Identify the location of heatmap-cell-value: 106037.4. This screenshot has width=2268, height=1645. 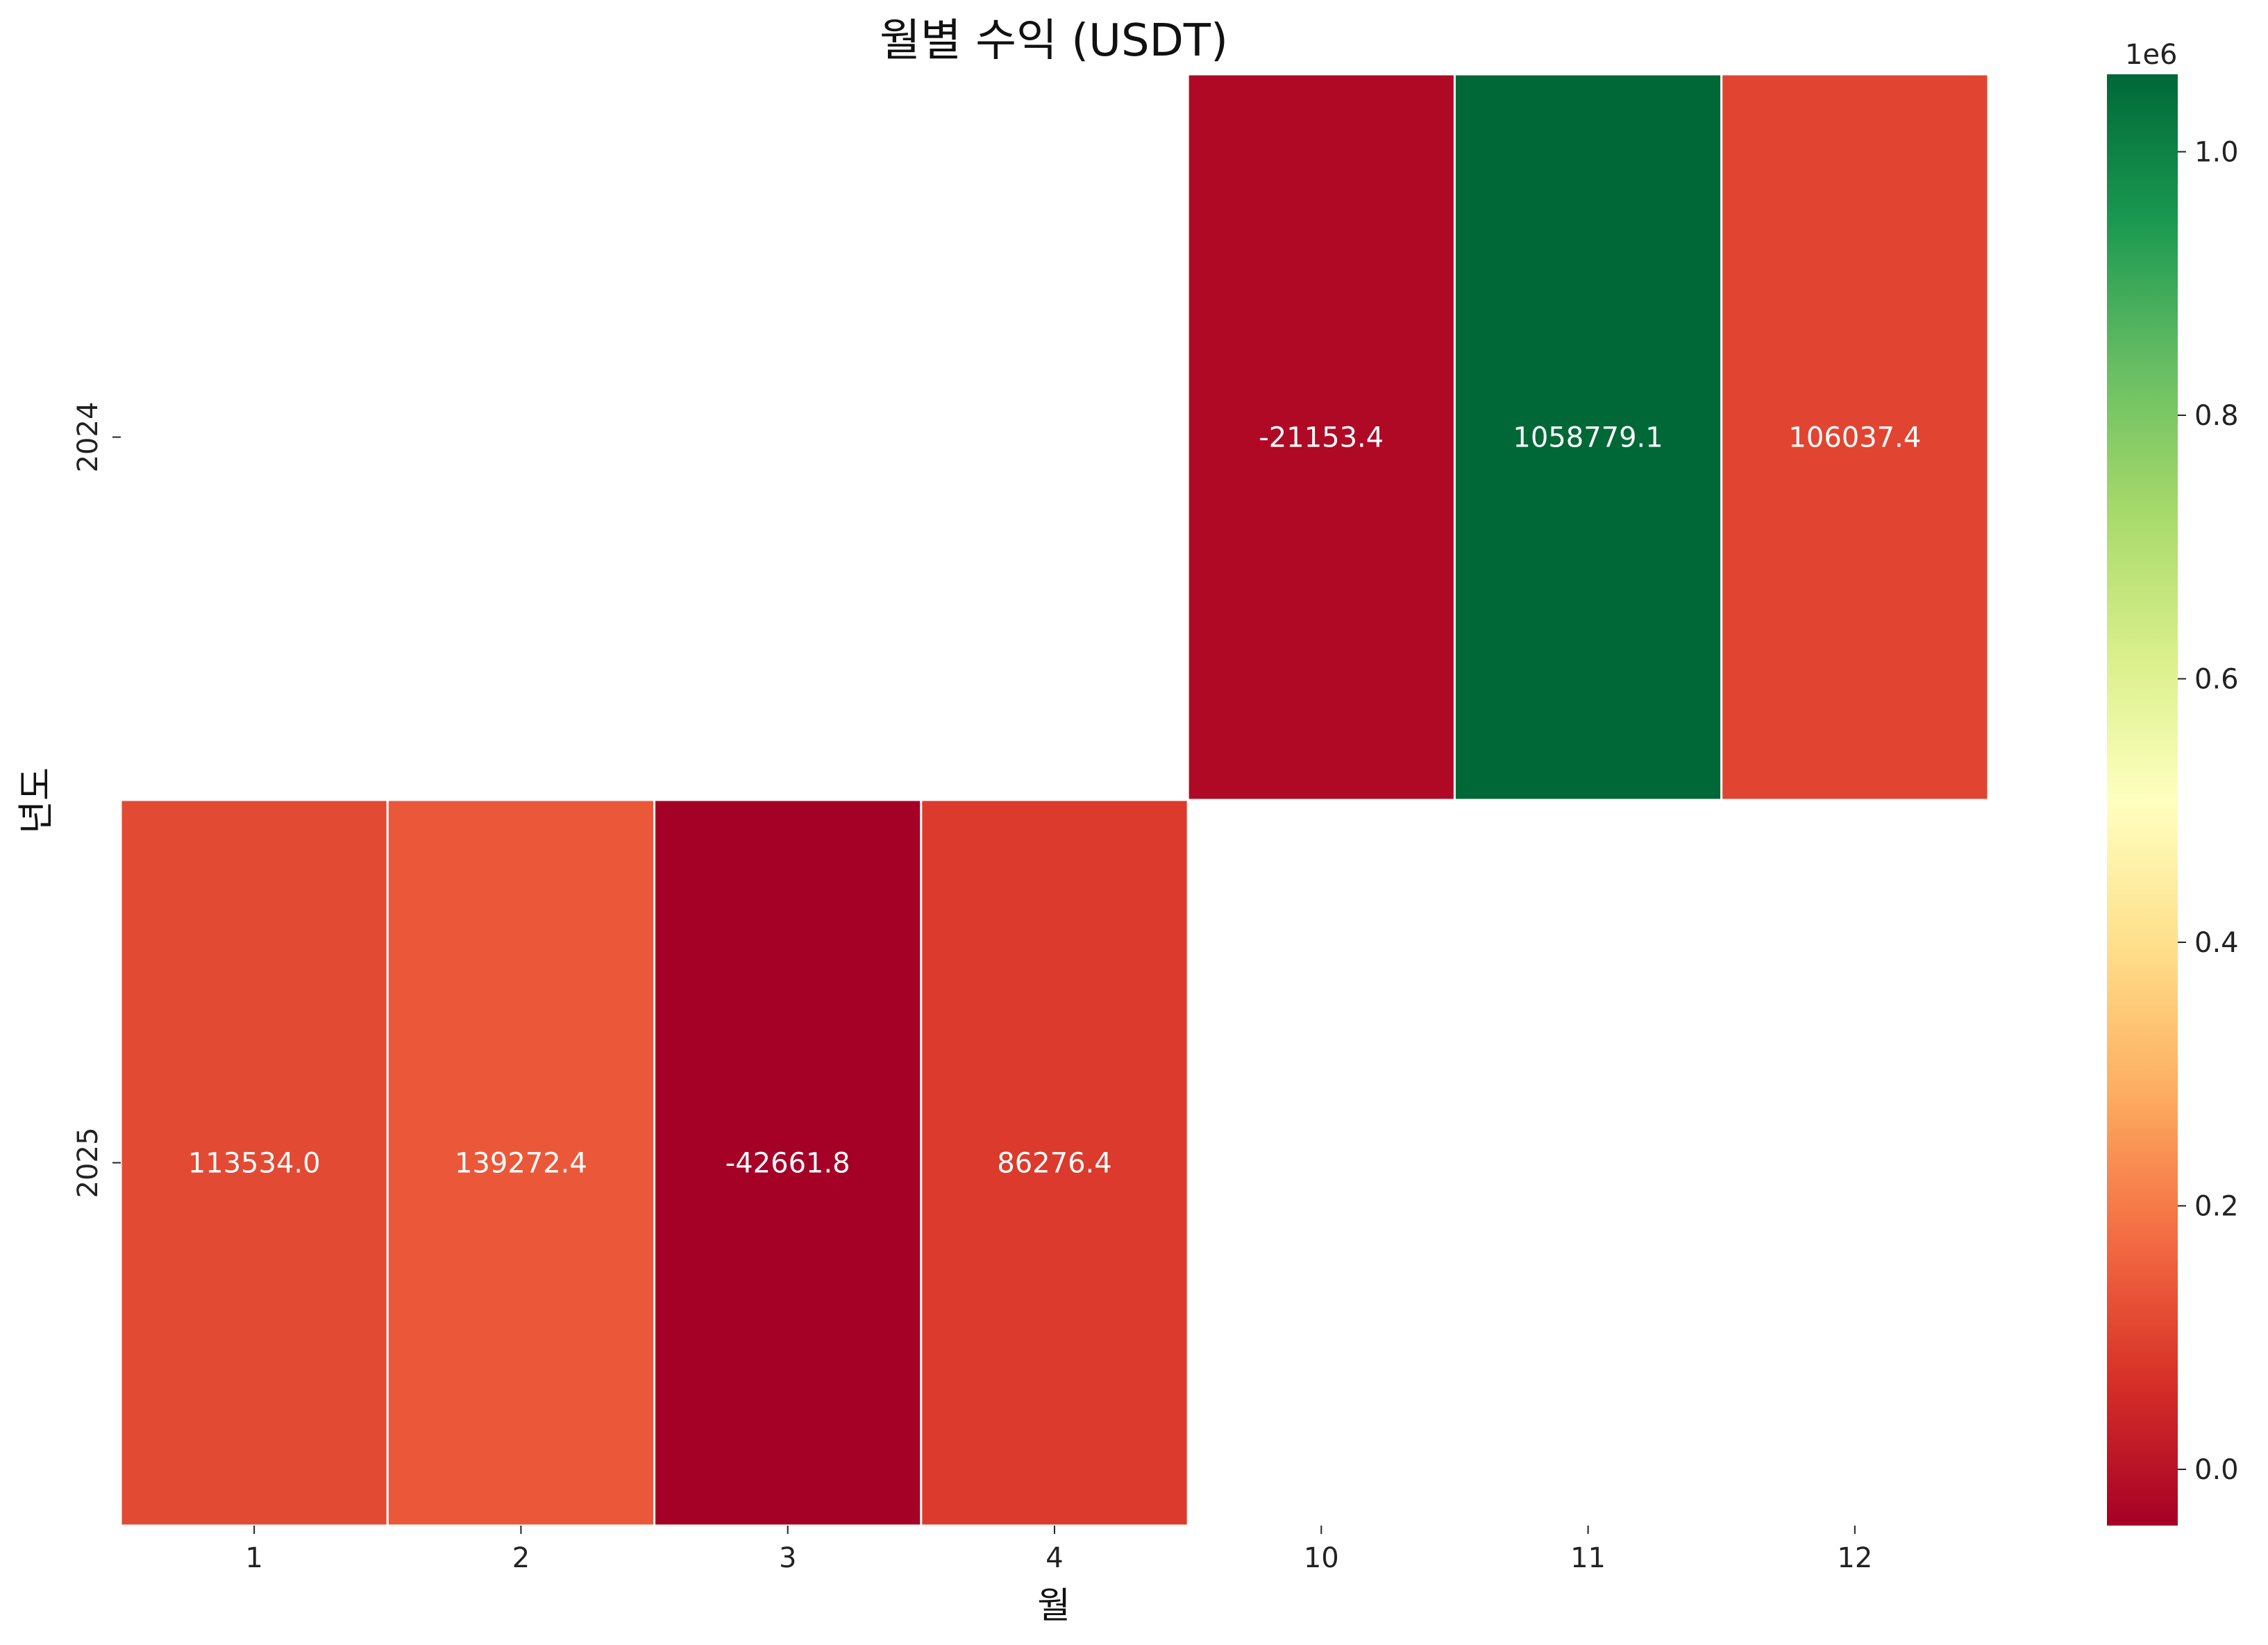
(1855, 438).